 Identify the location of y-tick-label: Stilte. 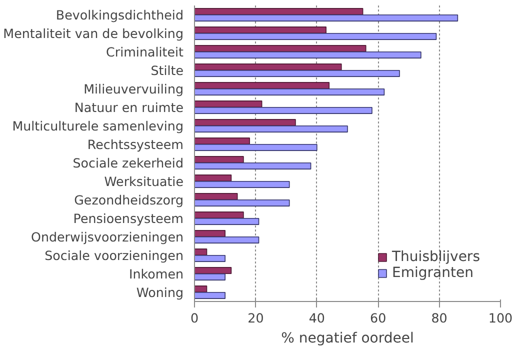
(167, 70).